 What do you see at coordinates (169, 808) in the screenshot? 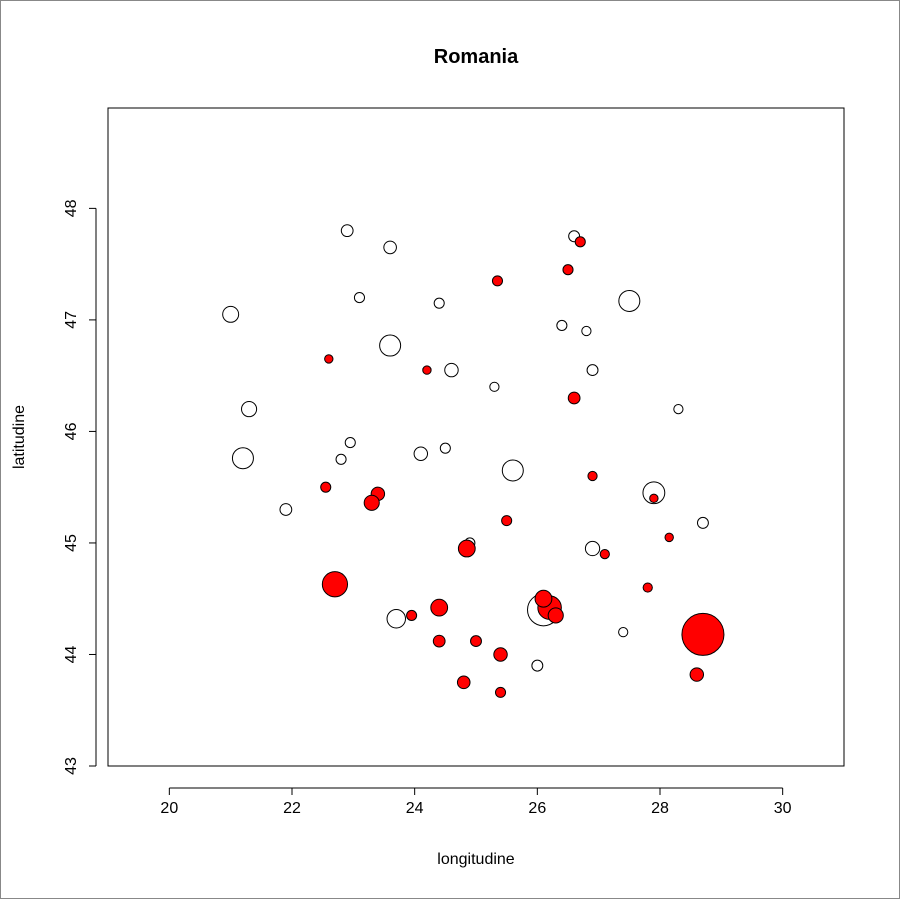
I see `x-tick-label: 20` at bounding box center [169, 808].